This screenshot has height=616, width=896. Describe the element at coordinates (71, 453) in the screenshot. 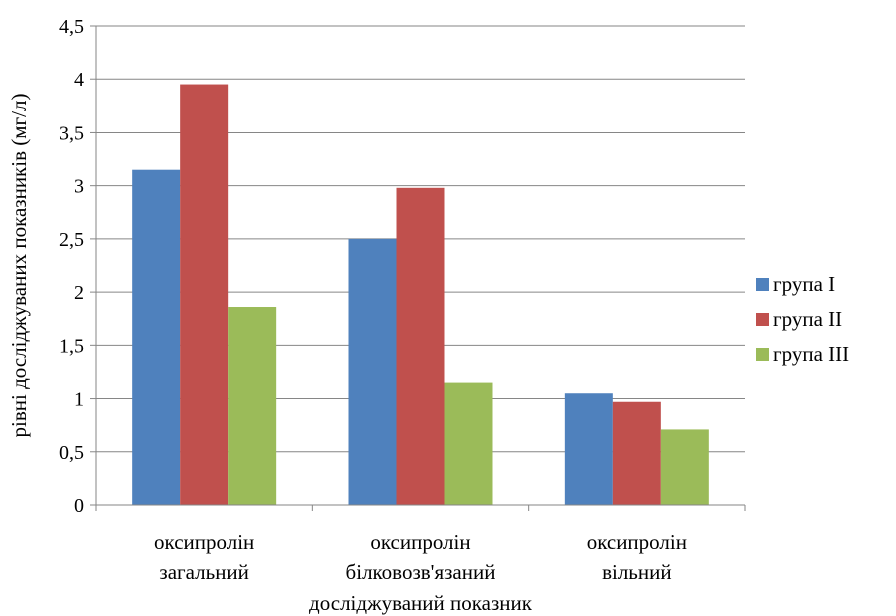

I see `y-tick-label: 0,5` at that location.